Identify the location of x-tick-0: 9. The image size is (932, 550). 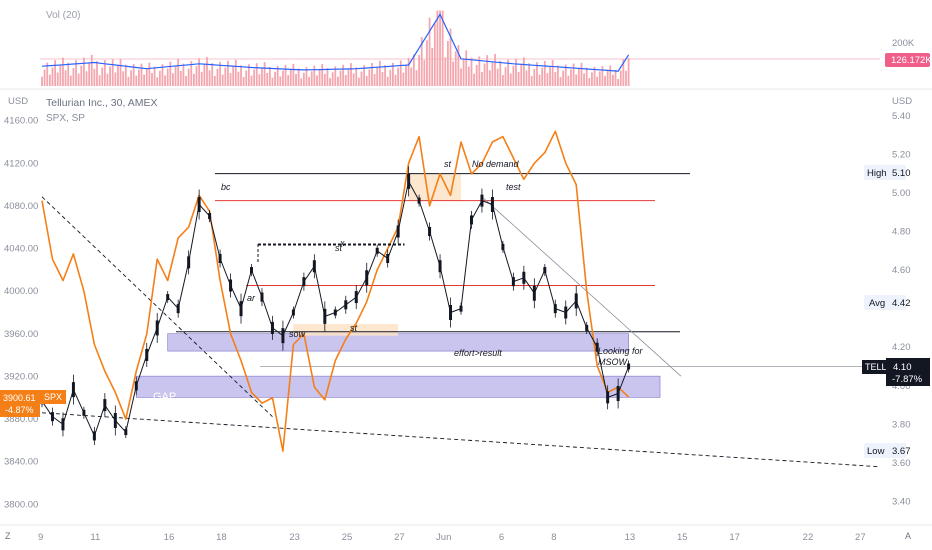
(40, 537).